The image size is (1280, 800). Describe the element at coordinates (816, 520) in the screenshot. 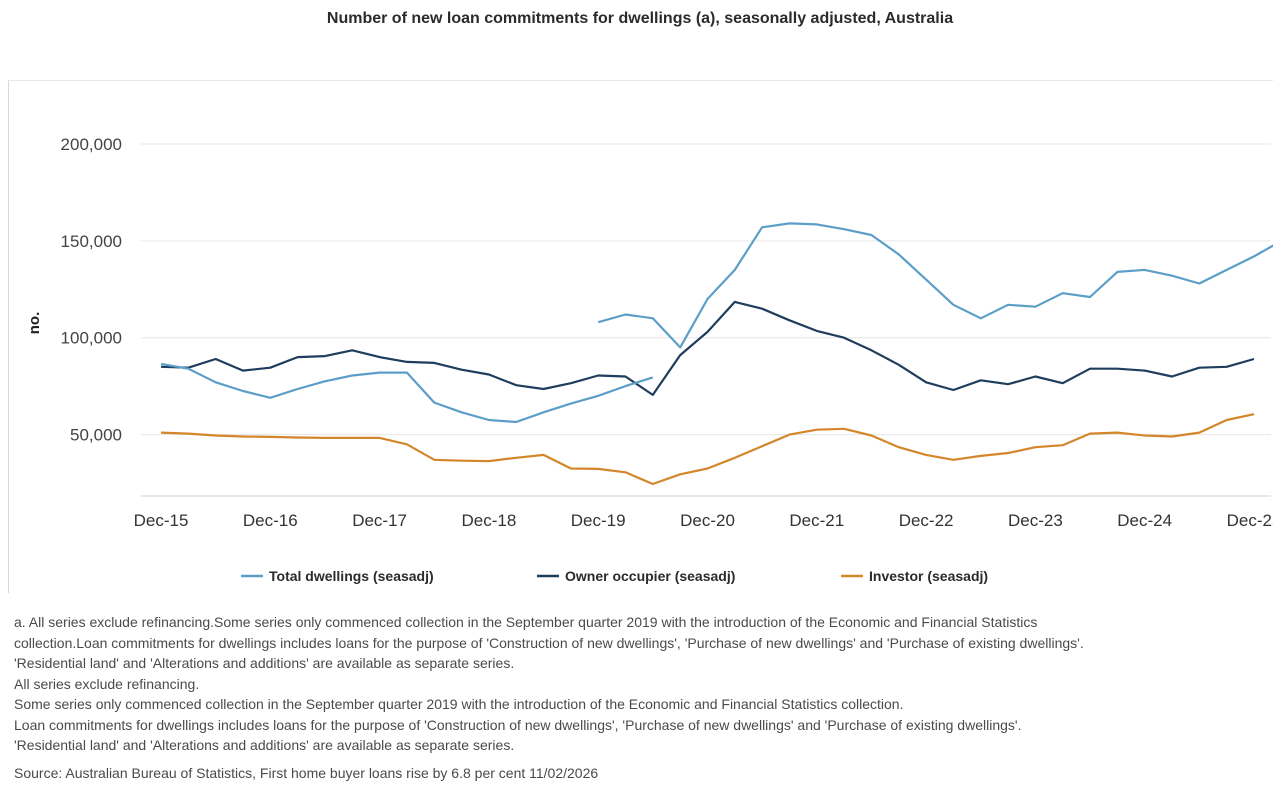

I see `x-tick-label: Dec-21` at that location.